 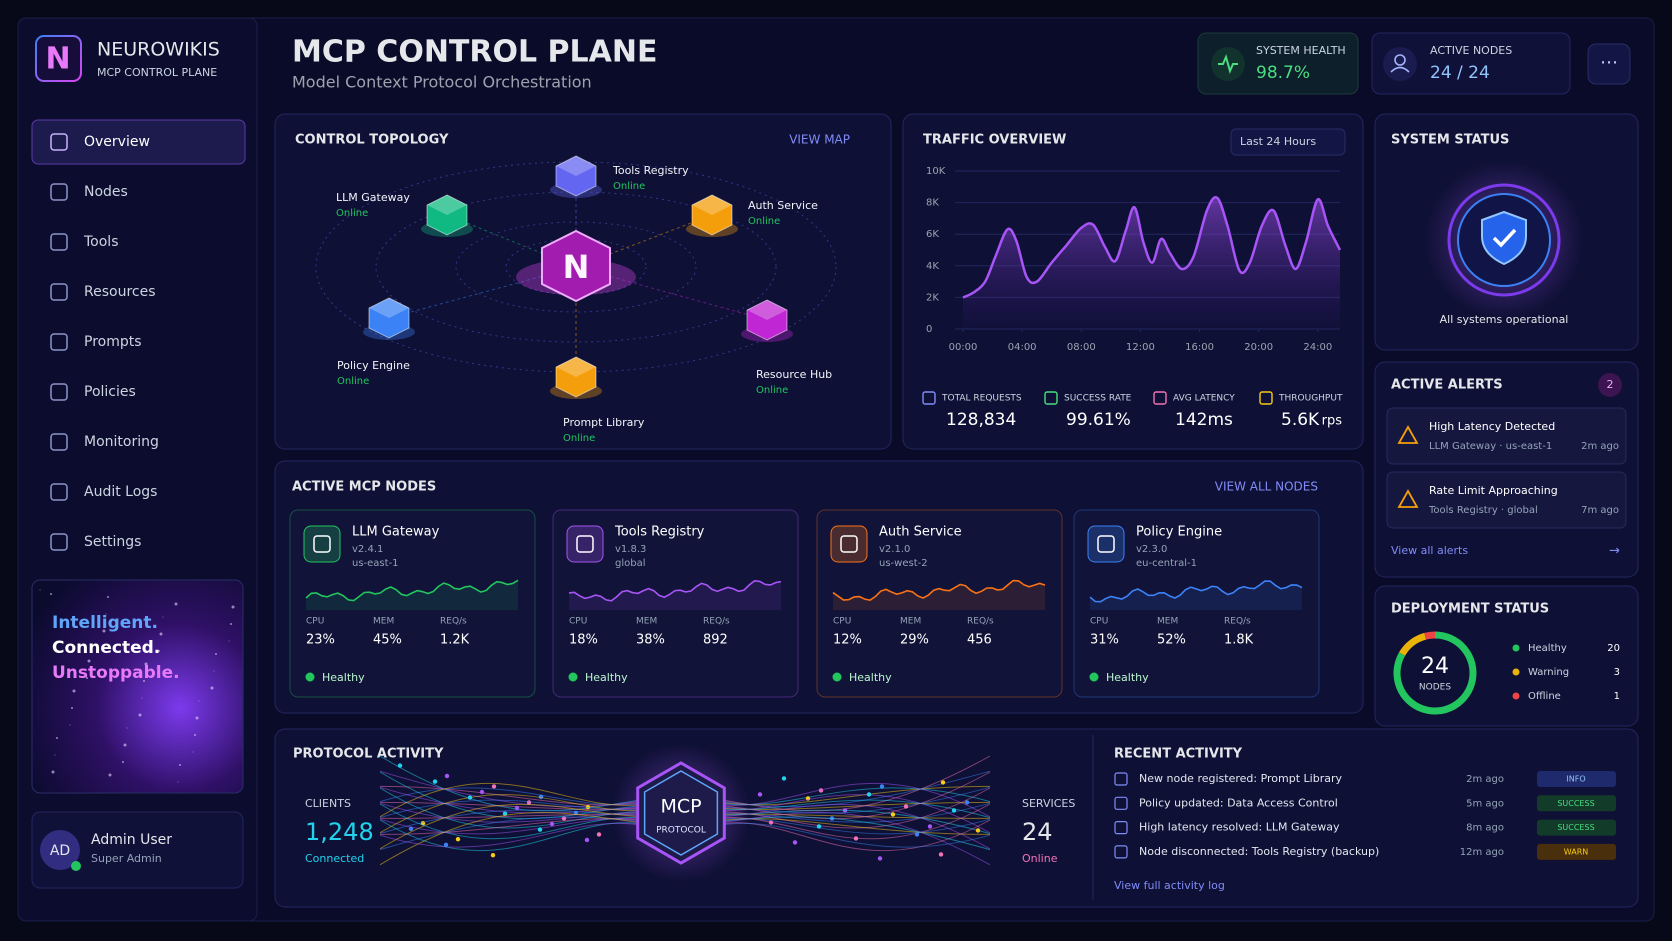 What do you see at coordinates (112, 542) in the screenshot?
I see `nav-item: Settings` at bounding box center [112, 542].